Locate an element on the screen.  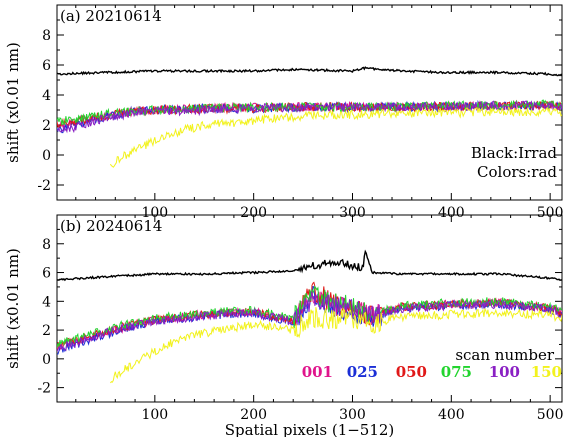
legend-entry-025: 025 is located at coordinates (362, 372).